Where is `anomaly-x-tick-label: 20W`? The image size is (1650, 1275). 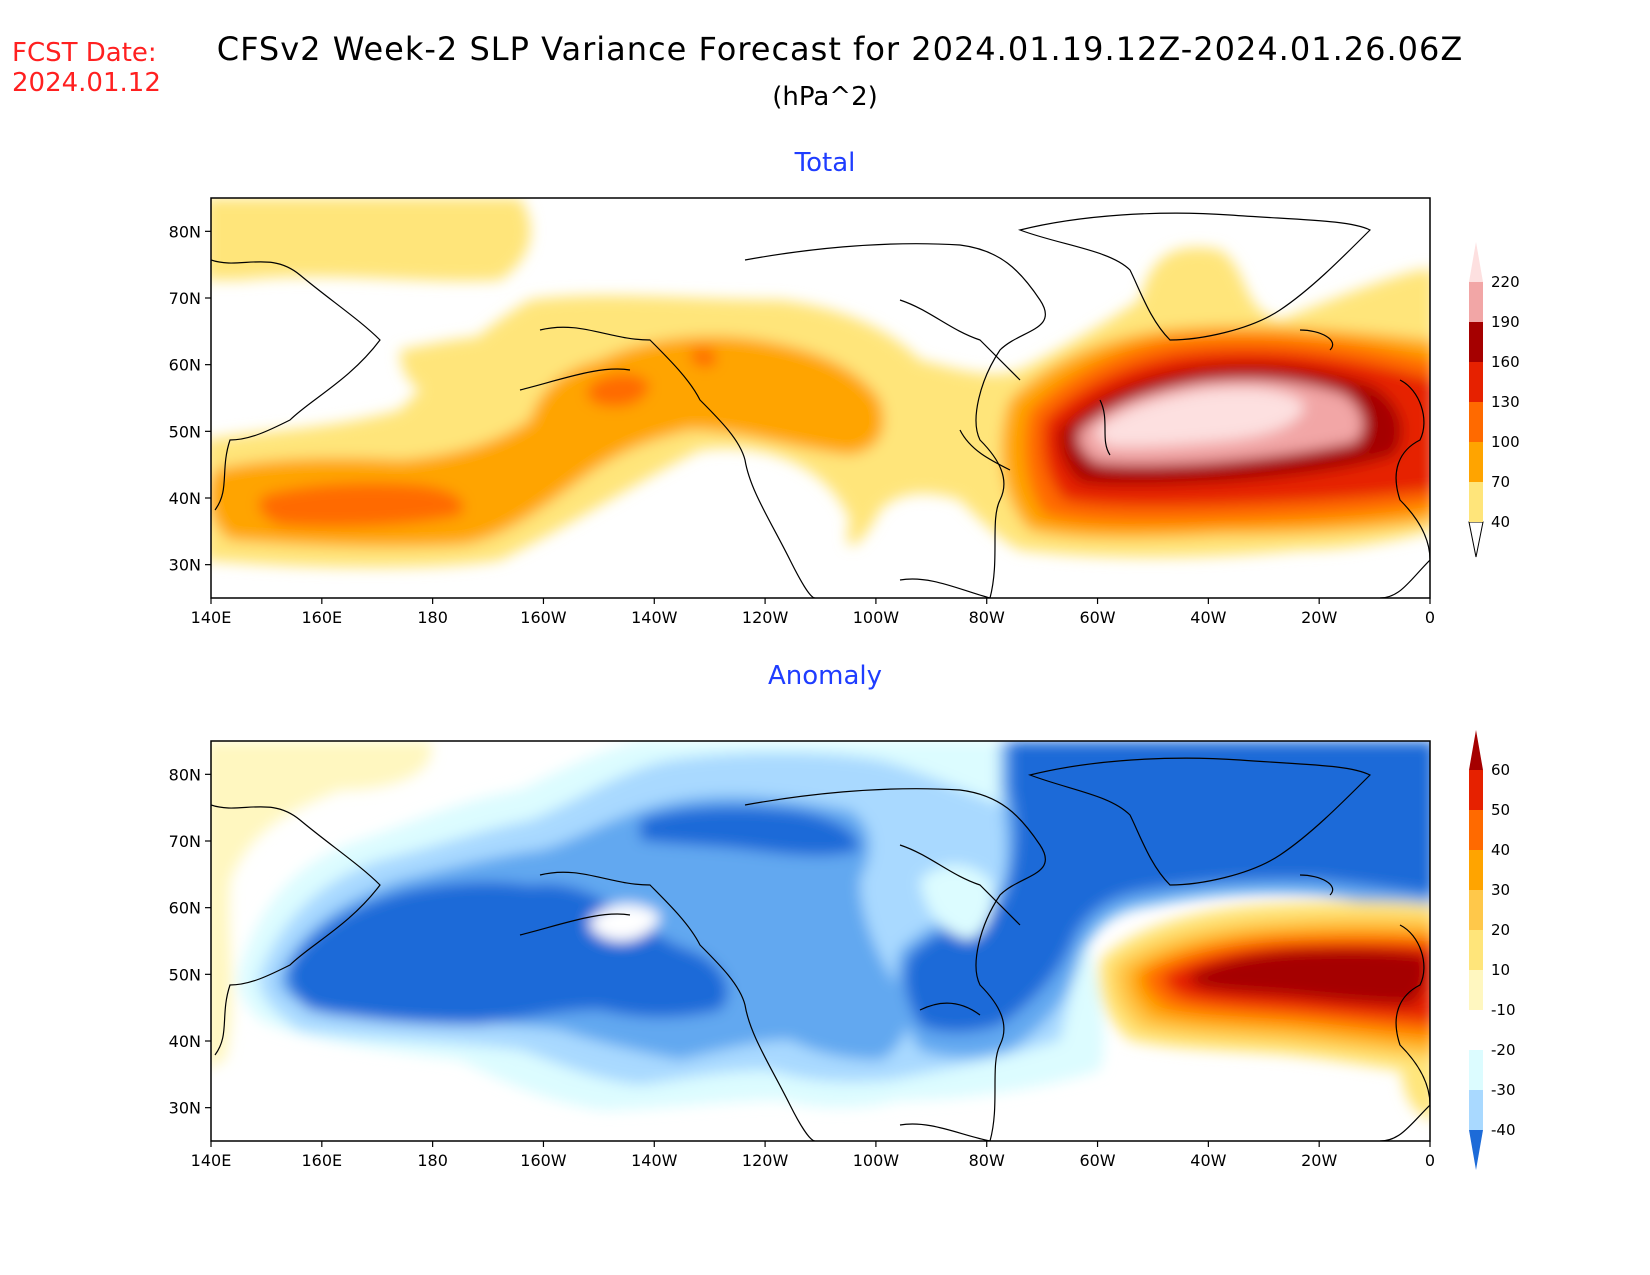 anomaly-x-tick-label: 20W is located at coordinates (1319, 1160).